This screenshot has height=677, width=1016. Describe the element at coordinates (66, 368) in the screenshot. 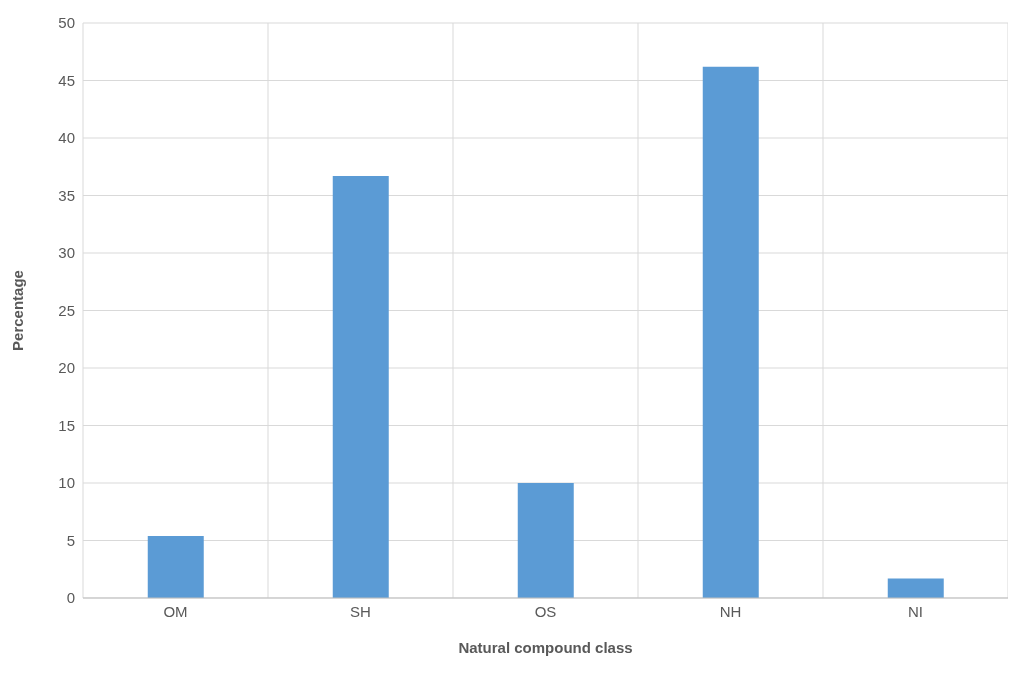

I see `y-tick-label: 20` at that location.